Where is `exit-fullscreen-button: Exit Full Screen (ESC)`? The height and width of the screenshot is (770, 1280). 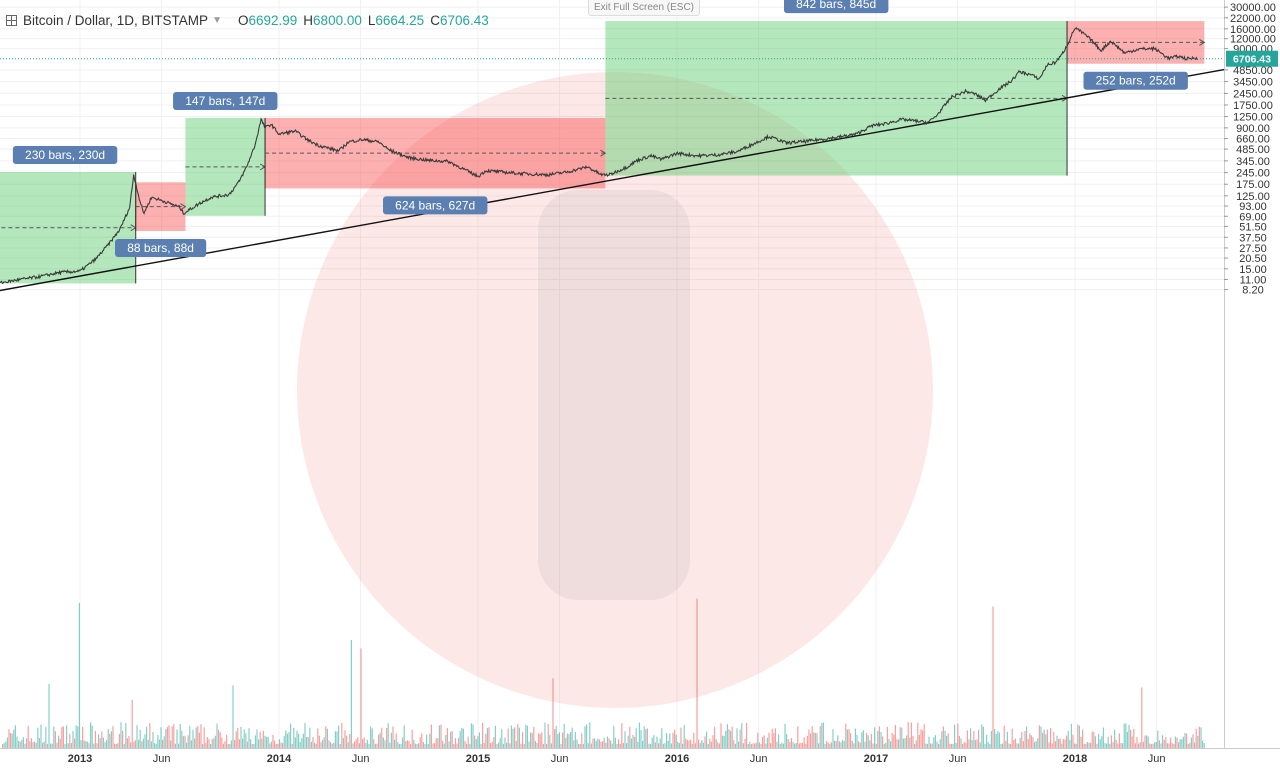
exit-fullscreen-button: Exit Full Screen (ESC) is located at coordinates (644, 8).